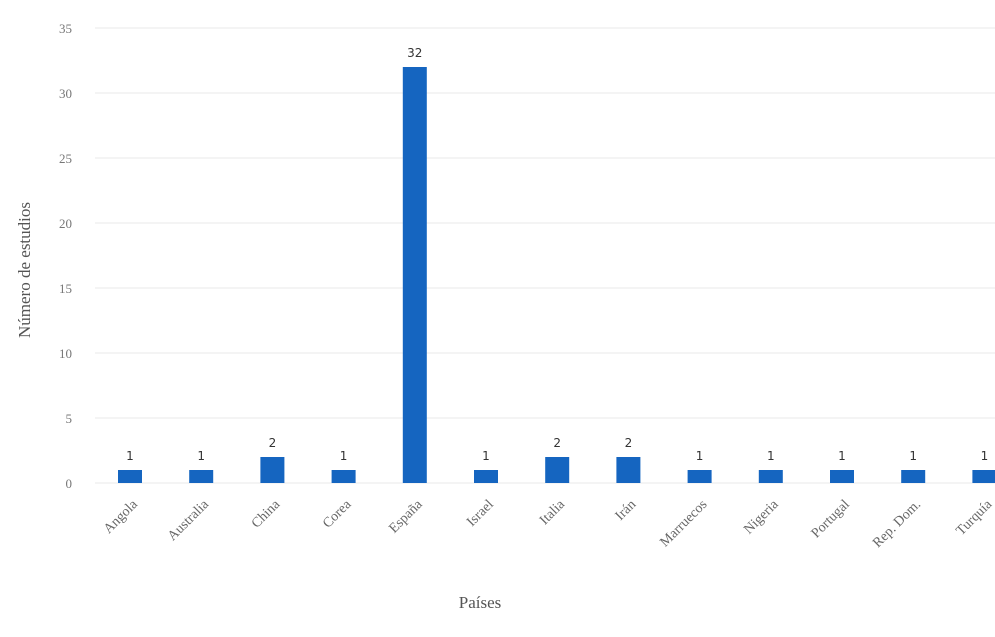 The width and height of the screenshot is (995, 637). What do you see at coordinates (65, 28) in the screenshot?
I see `y-tick-label: 35` at bounding box center [65, 28].